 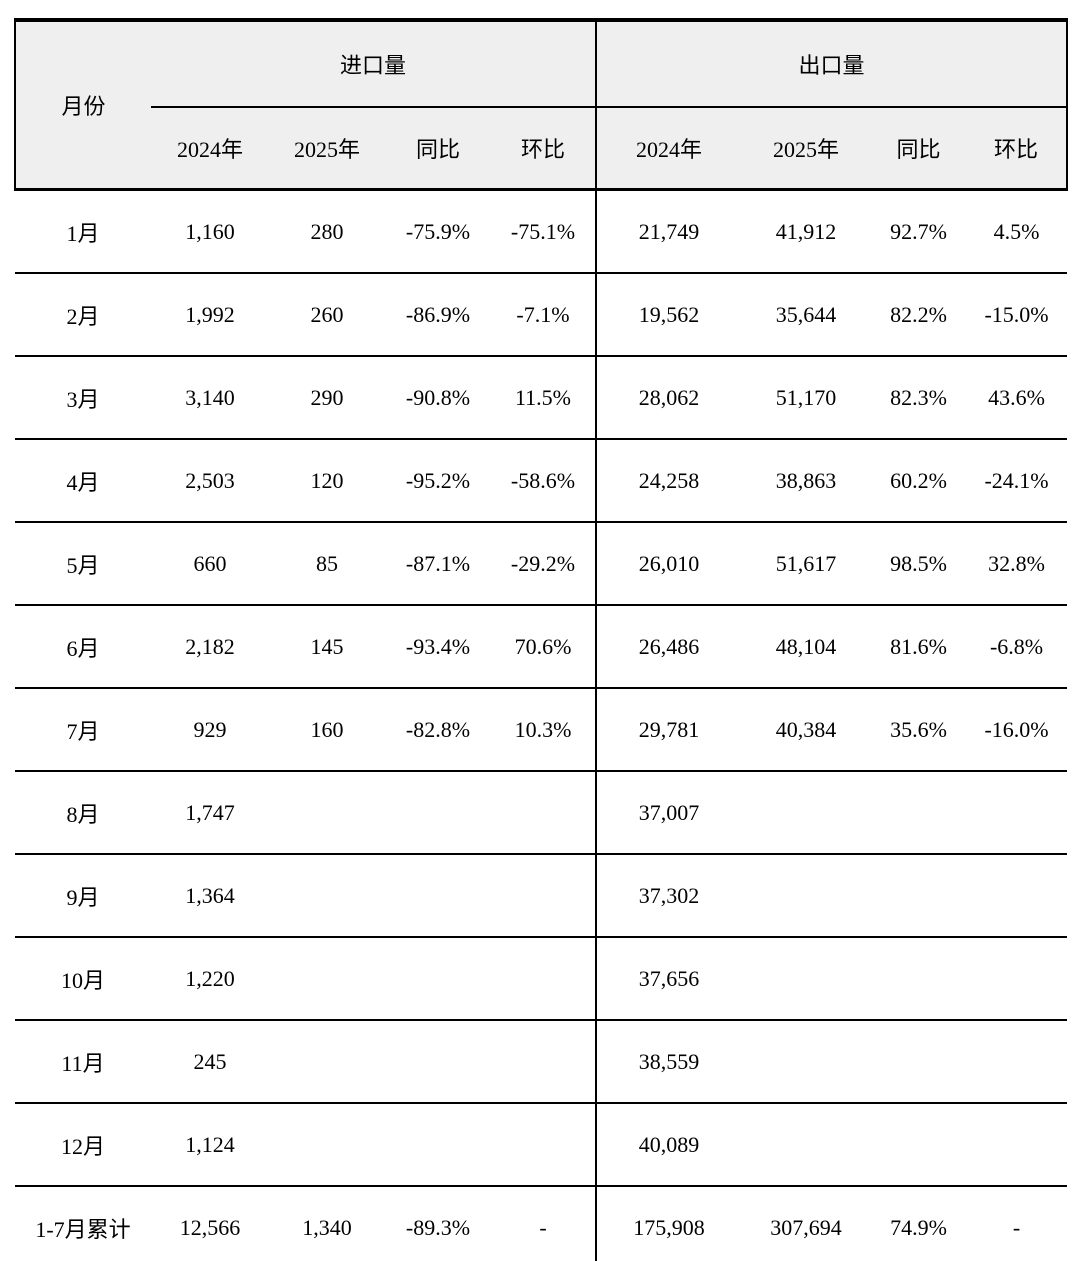 What do you see at coordinates (210, 1144) in the screenshot?
I see `data-cell: 1,124` at bounding box center [210, 1144].